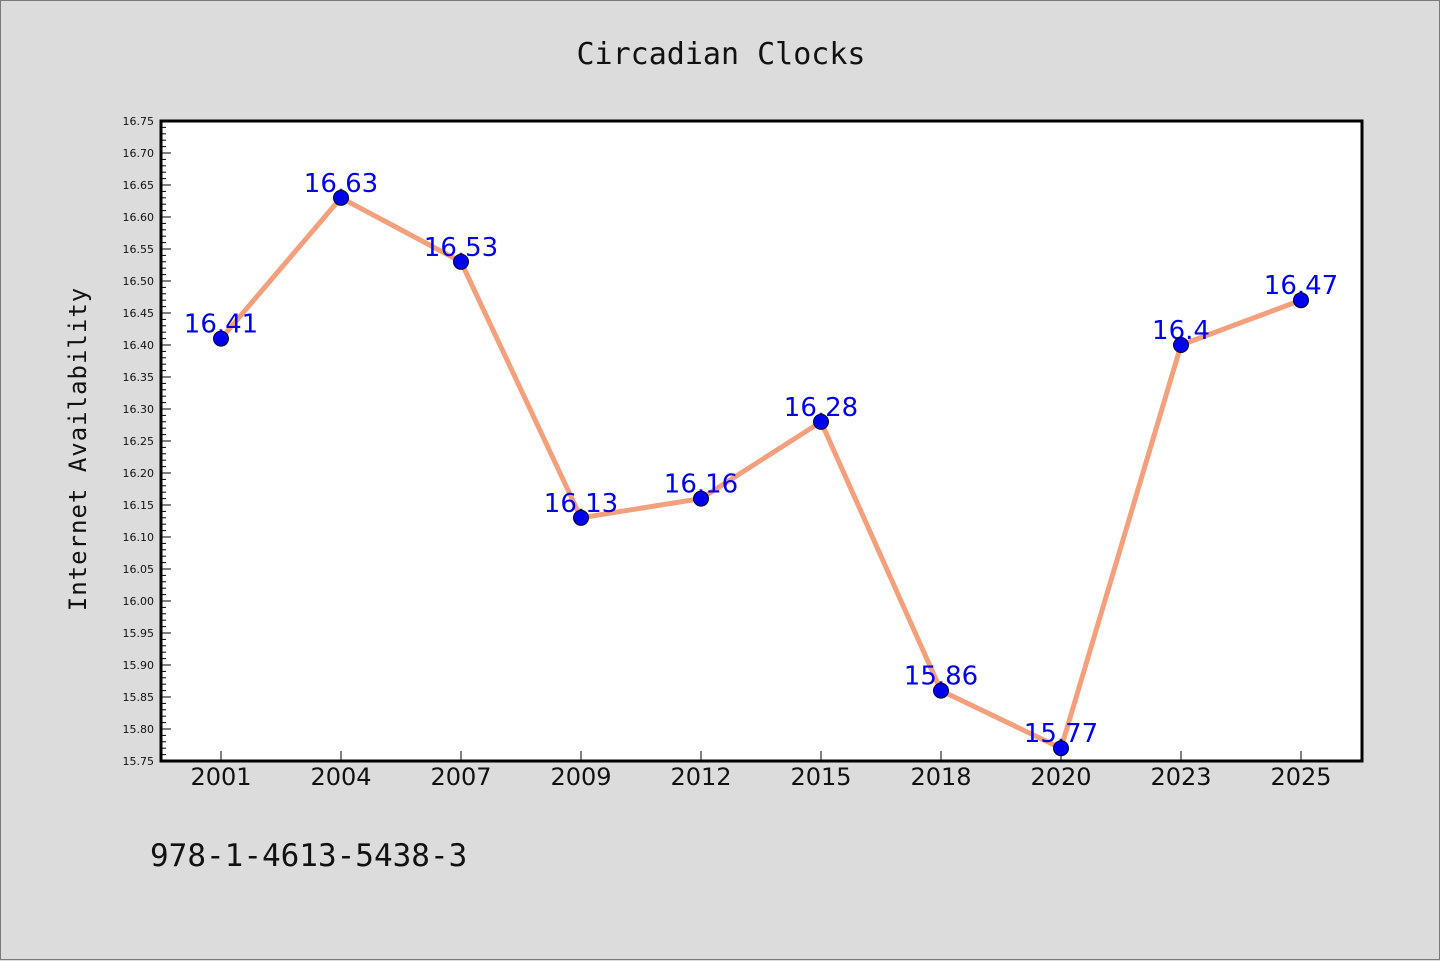 The image size is (1440, 961). Describe the element at coordinates (1060, 777) in the screenshot. I see `x-tick-label: 2020` at that location.